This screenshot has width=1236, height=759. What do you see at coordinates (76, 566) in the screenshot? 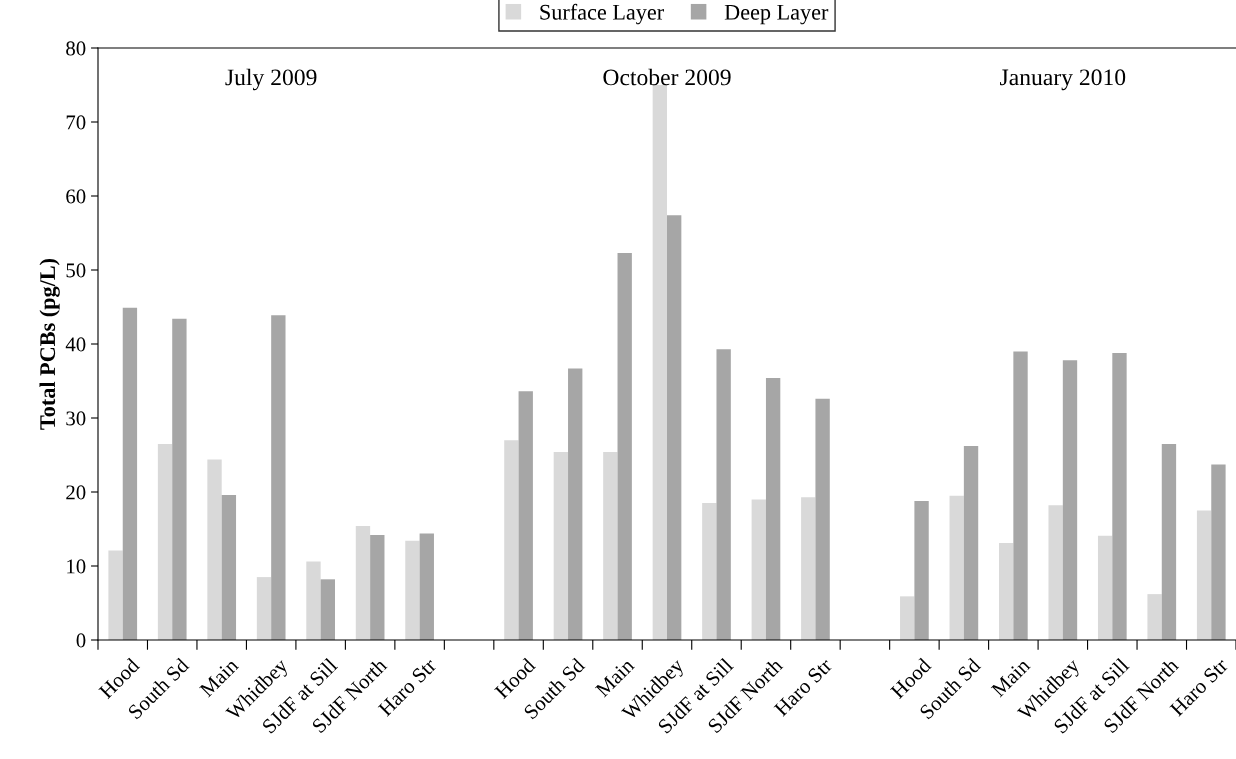
I see `y-tick-label: 10` at bounding box center [76, 566].